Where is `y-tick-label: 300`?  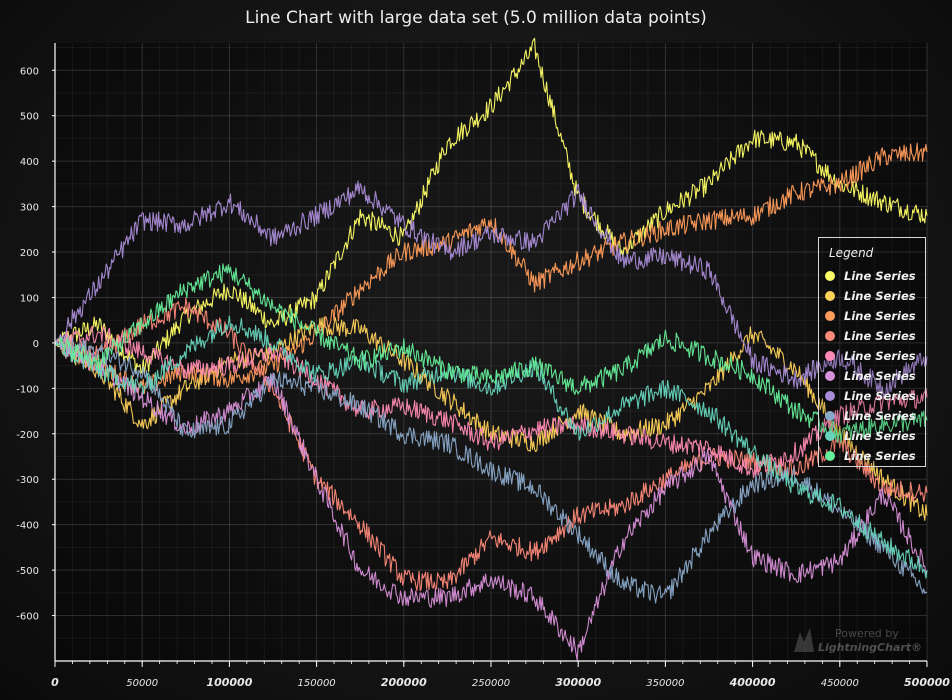 y-tick-label: 300 is located at coordinates (29, 208).